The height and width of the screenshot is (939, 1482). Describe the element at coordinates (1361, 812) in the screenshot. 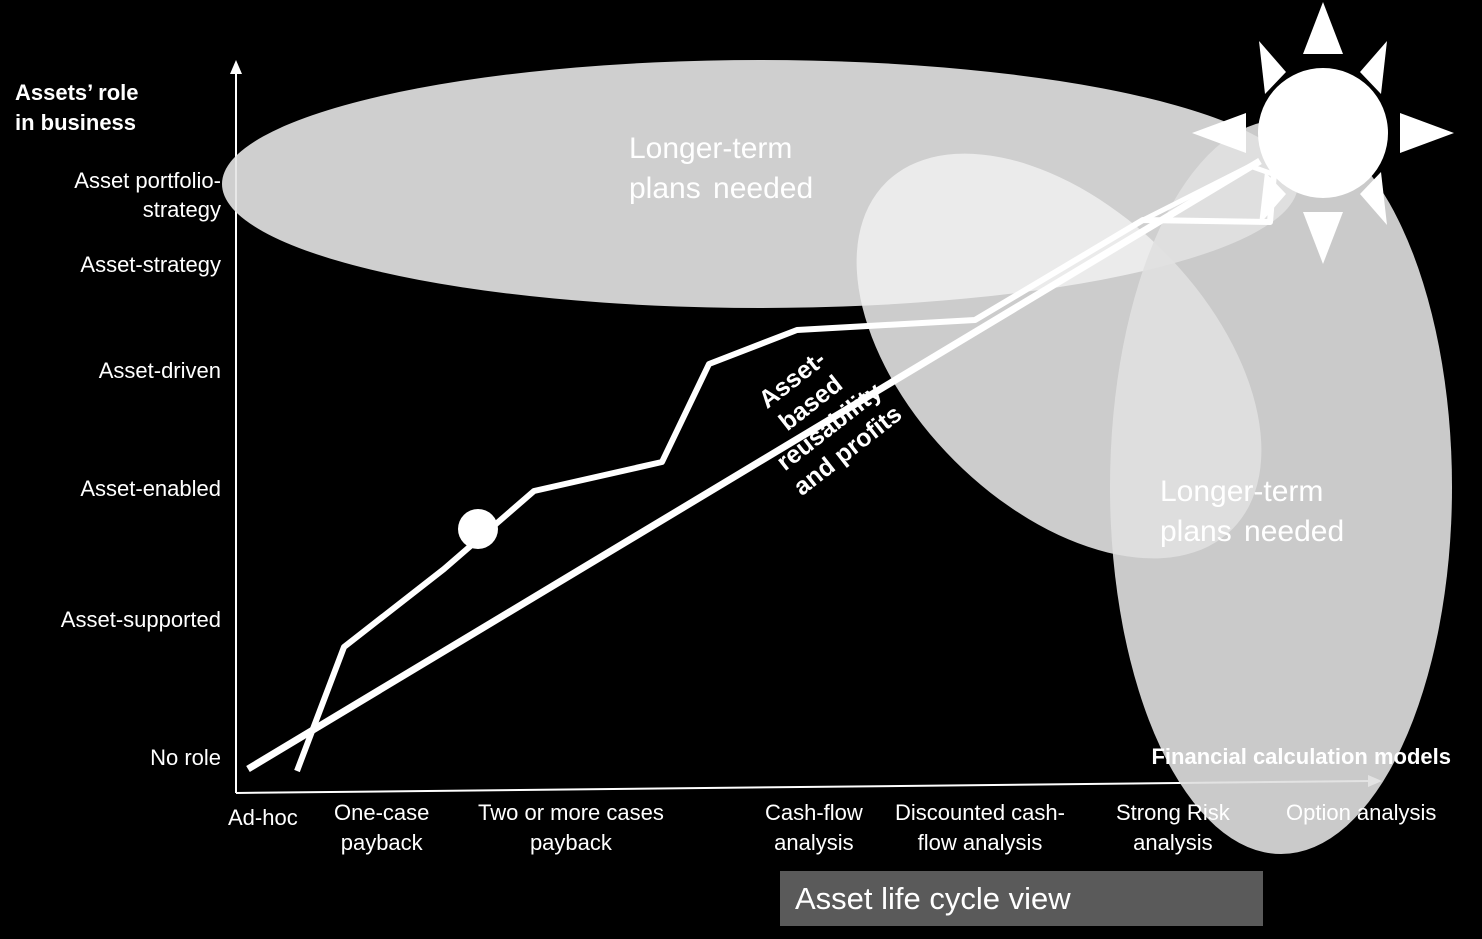

I see `x-level-option-analysis: Option analysis` at that location.